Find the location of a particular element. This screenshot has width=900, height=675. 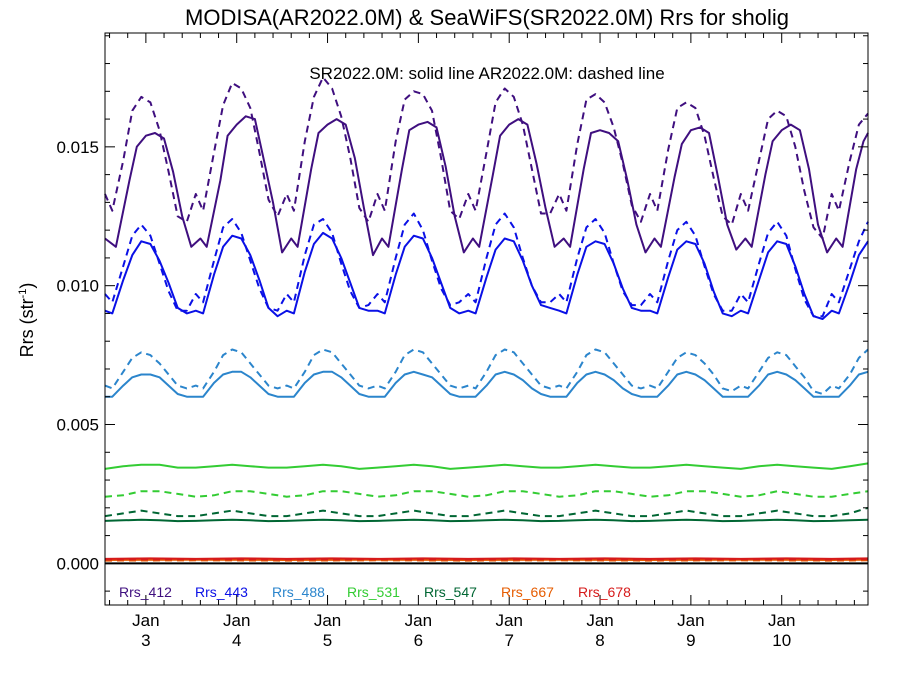

series-rrs_547-dashed-line is located at coordinates (486, 512).